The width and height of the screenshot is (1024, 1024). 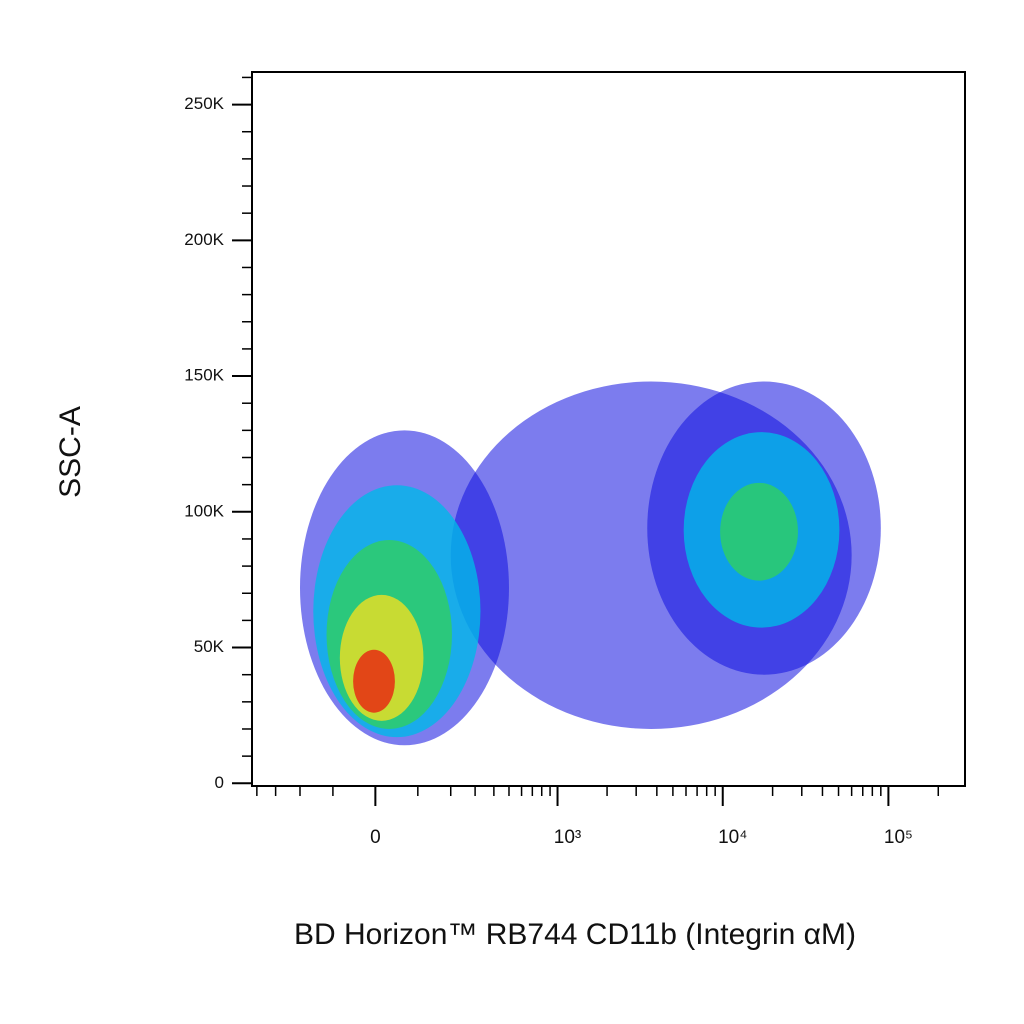 What do you see at coordinates (70, 452) in the screenshot?
I see `y-axis-label: SSC-A` at bounding box center [70, 452].